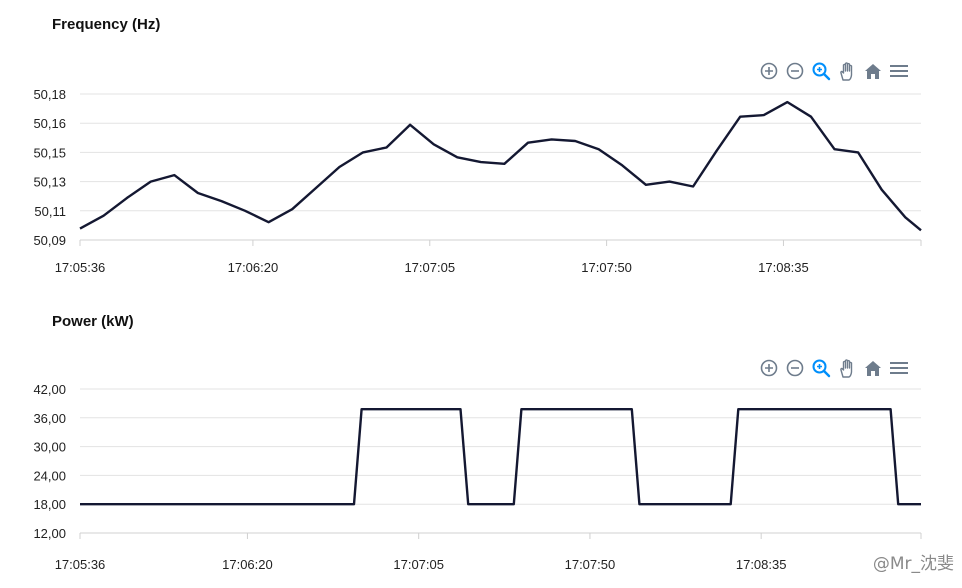  What do you see at coordinates (49, 475) in the screenshot?
I see `power-y-tick-label: 24,00` at bounding box center [49, 475].